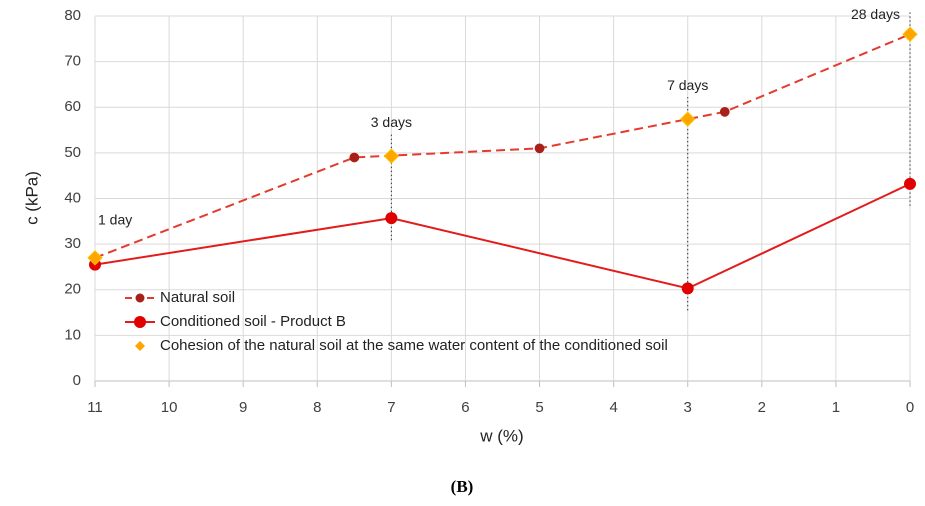 This screenshot has height=506, width=925. Describe the element at coordinates (501, 435) in the screenshot. I see `x-axis-label: w (%)` at that location.